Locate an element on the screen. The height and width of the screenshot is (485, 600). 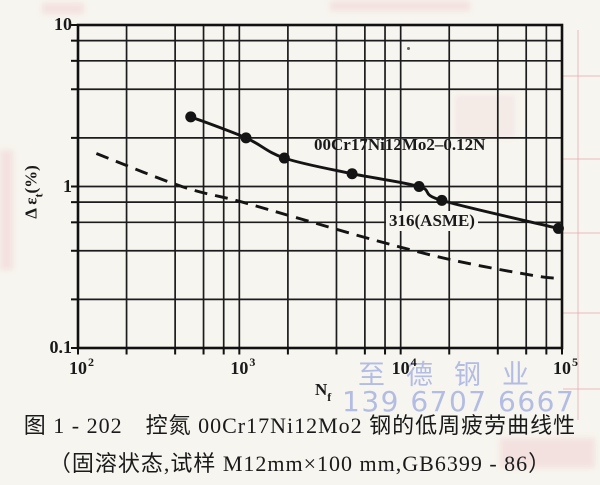
y-tick-label: 1 is located at coordinates (67, 185).